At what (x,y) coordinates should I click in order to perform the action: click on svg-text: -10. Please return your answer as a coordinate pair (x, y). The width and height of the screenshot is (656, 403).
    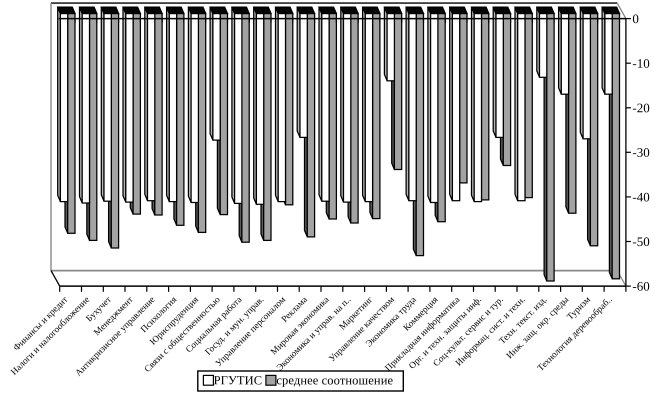
    Looking at the image, I should click on (640, 63).